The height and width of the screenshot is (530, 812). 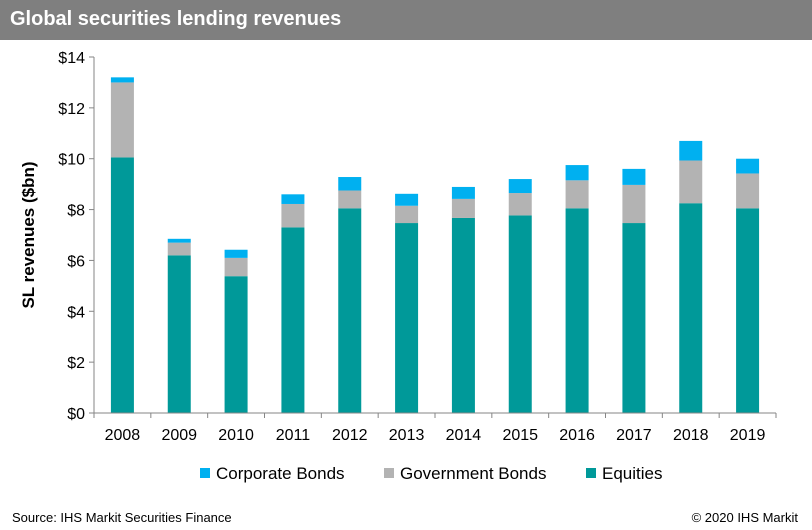 I want to click on copyright-note: © 2020 IHS Markit, so click(x=744, y=517).